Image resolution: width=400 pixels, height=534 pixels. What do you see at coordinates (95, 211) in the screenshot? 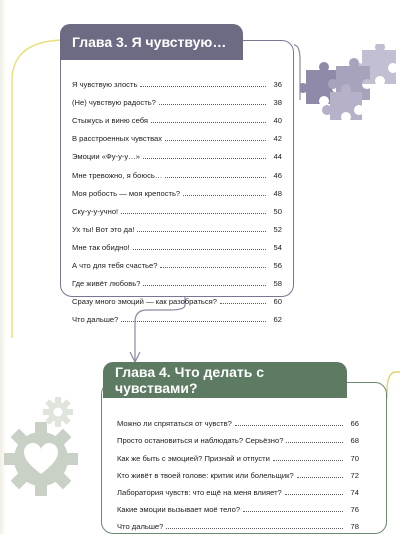
I see `toc-entry-title: Ску-у-у-учно!` at bounding box center [95, 211].